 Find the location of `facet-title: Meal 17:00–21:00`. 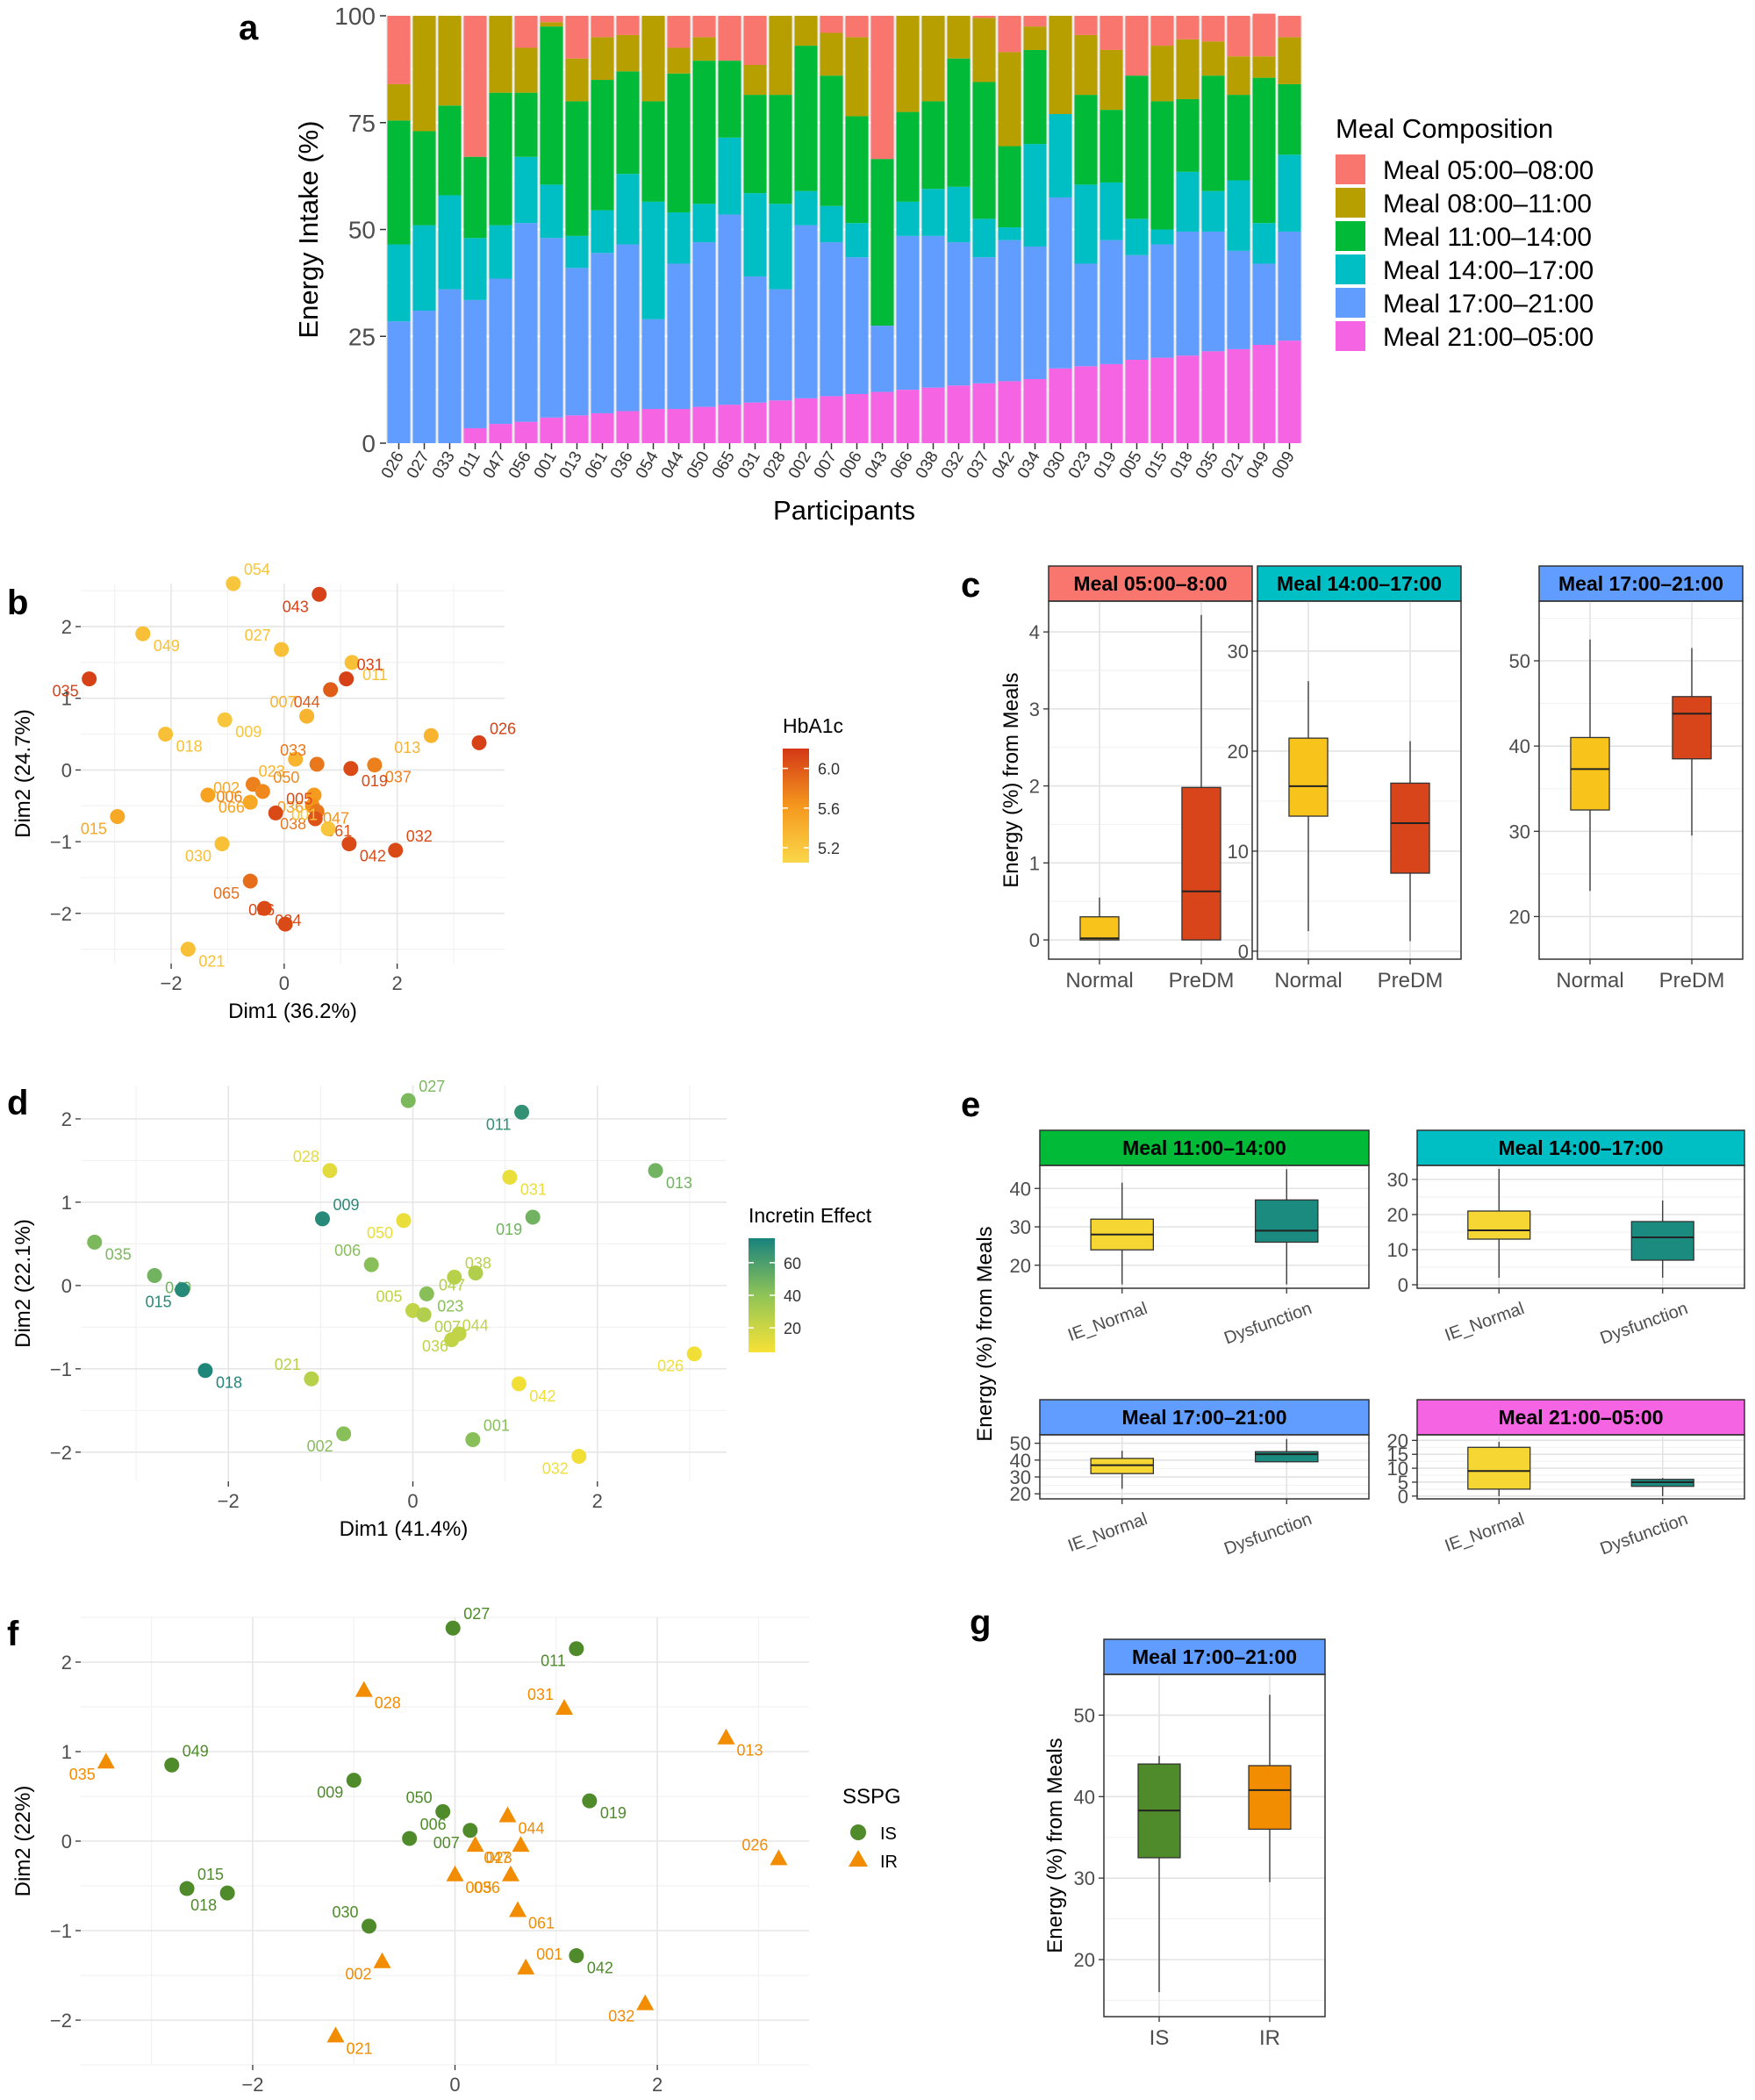

facet-title: Meal 17:00–21:00 is located at coordinates (1204, 1418).